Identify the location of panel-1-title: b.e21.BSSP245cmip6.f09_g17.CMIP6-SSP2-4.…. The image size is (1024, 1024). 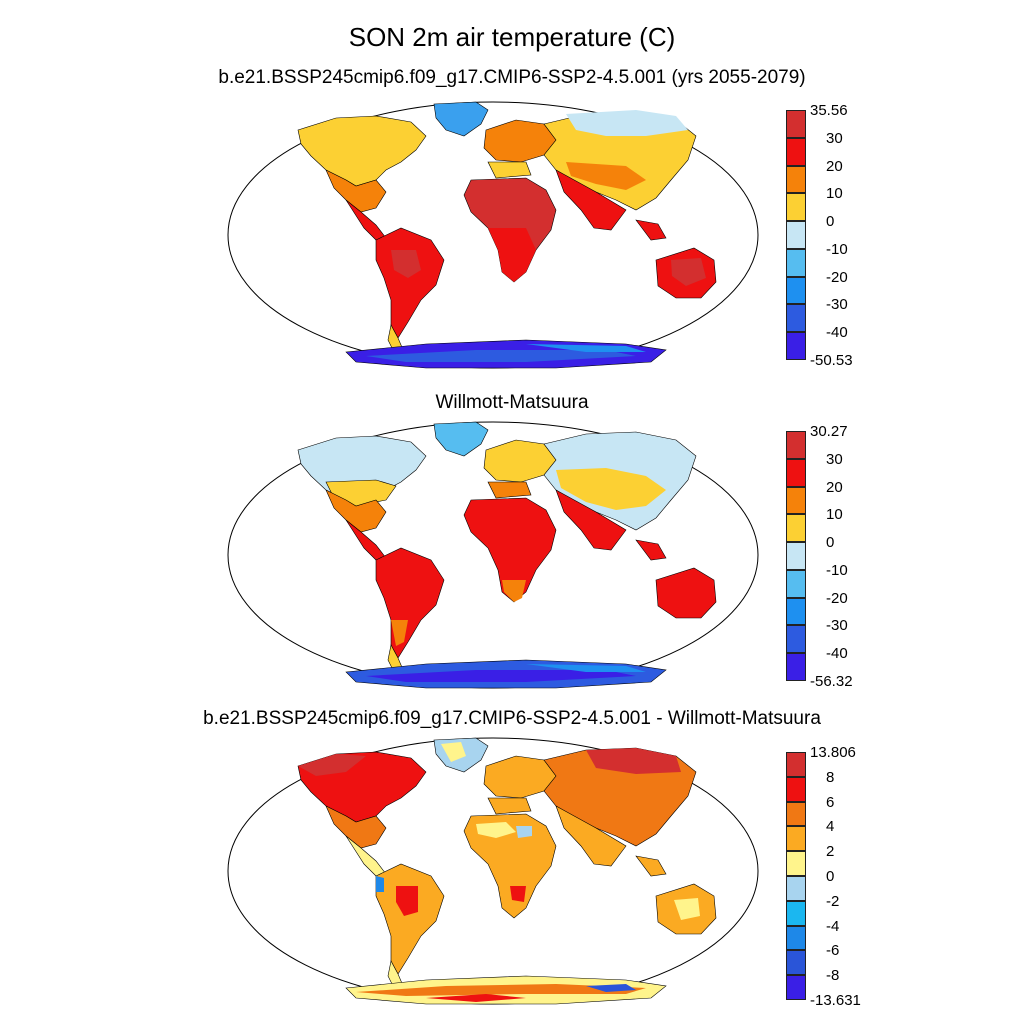
(512, 77).